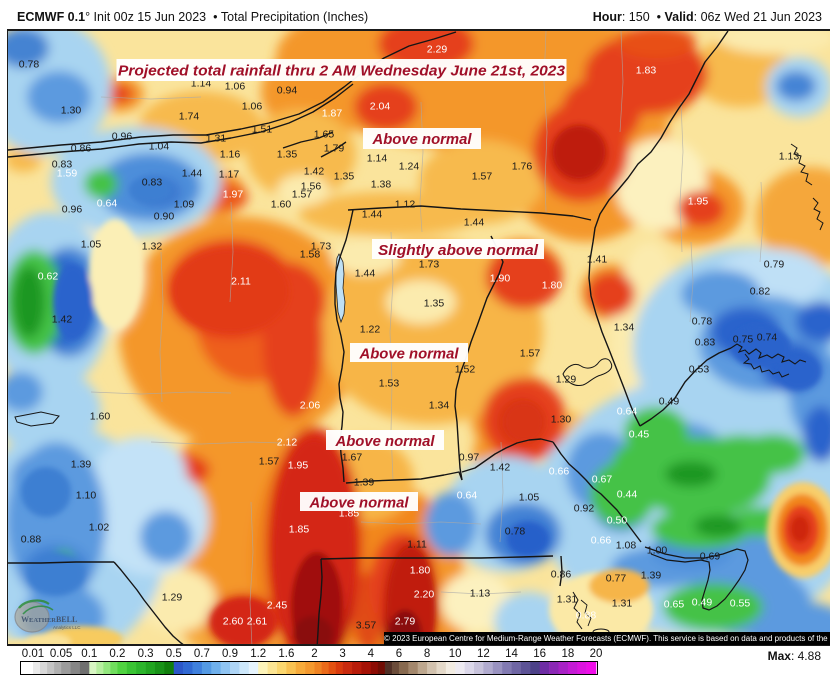  Describe the element at coordinates (257, 622) in the screenshot. I see `svg-text: 2.61` at that location.